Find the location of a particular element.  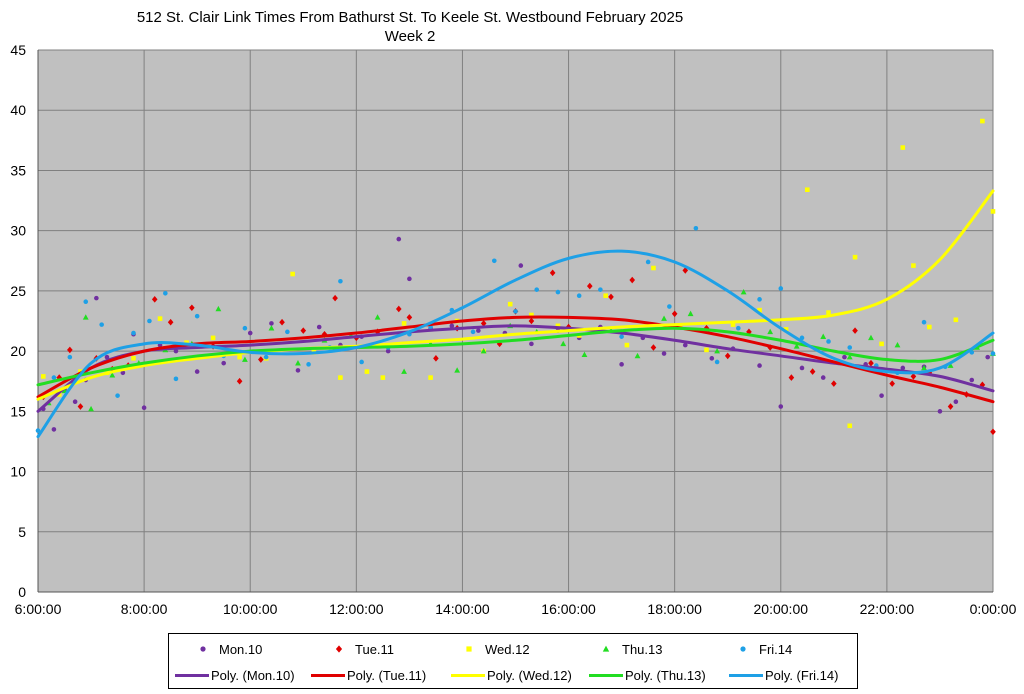

x-tick-label: 8:00:00 is located at coordinates (144, 609).